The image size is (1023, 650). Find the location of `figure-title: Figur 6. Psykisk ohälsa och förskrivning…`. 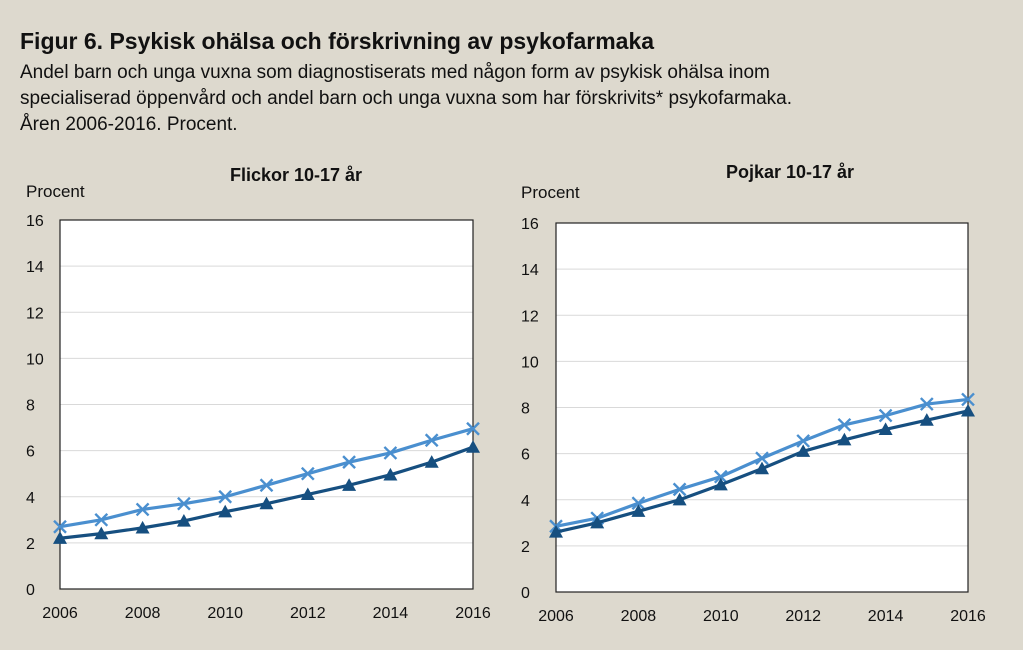

figure-title: Figur 6. Psykisk ohälsa och förskrivning… is located at coordinates (337, 41).